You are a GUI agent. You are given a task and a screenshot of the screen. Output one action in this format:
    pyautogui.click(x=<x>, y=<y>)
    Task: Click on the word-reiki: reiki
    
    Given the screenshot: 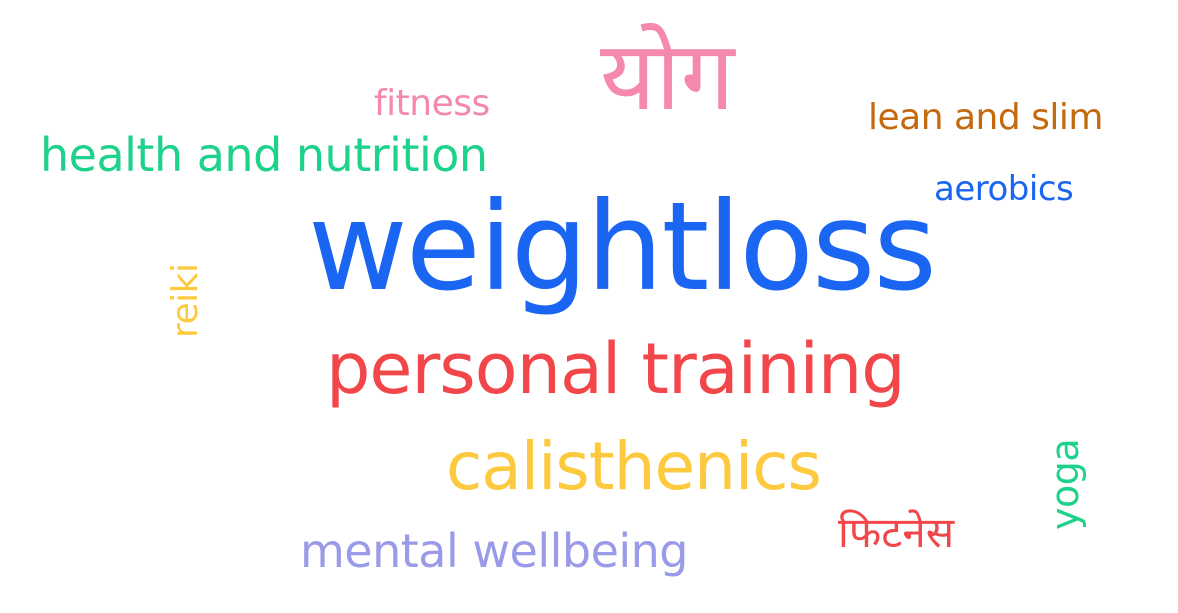 What is the action you would take?
    pyautogui.click(x=185, y=300)
    